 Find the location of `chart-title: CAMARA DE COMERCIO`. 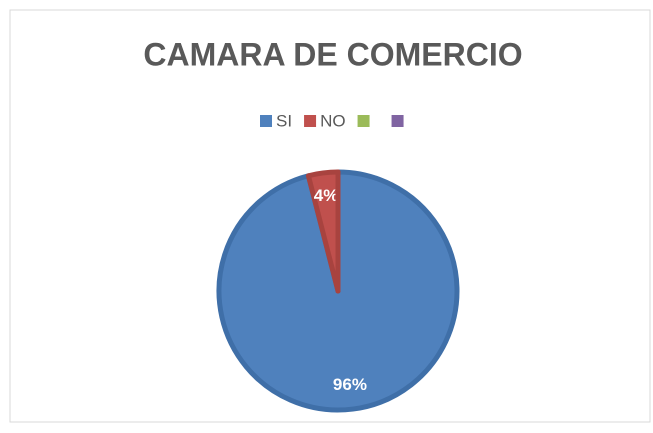

chart-title: CAMARA DE COMERCIO is located at coordinates (332, 54).